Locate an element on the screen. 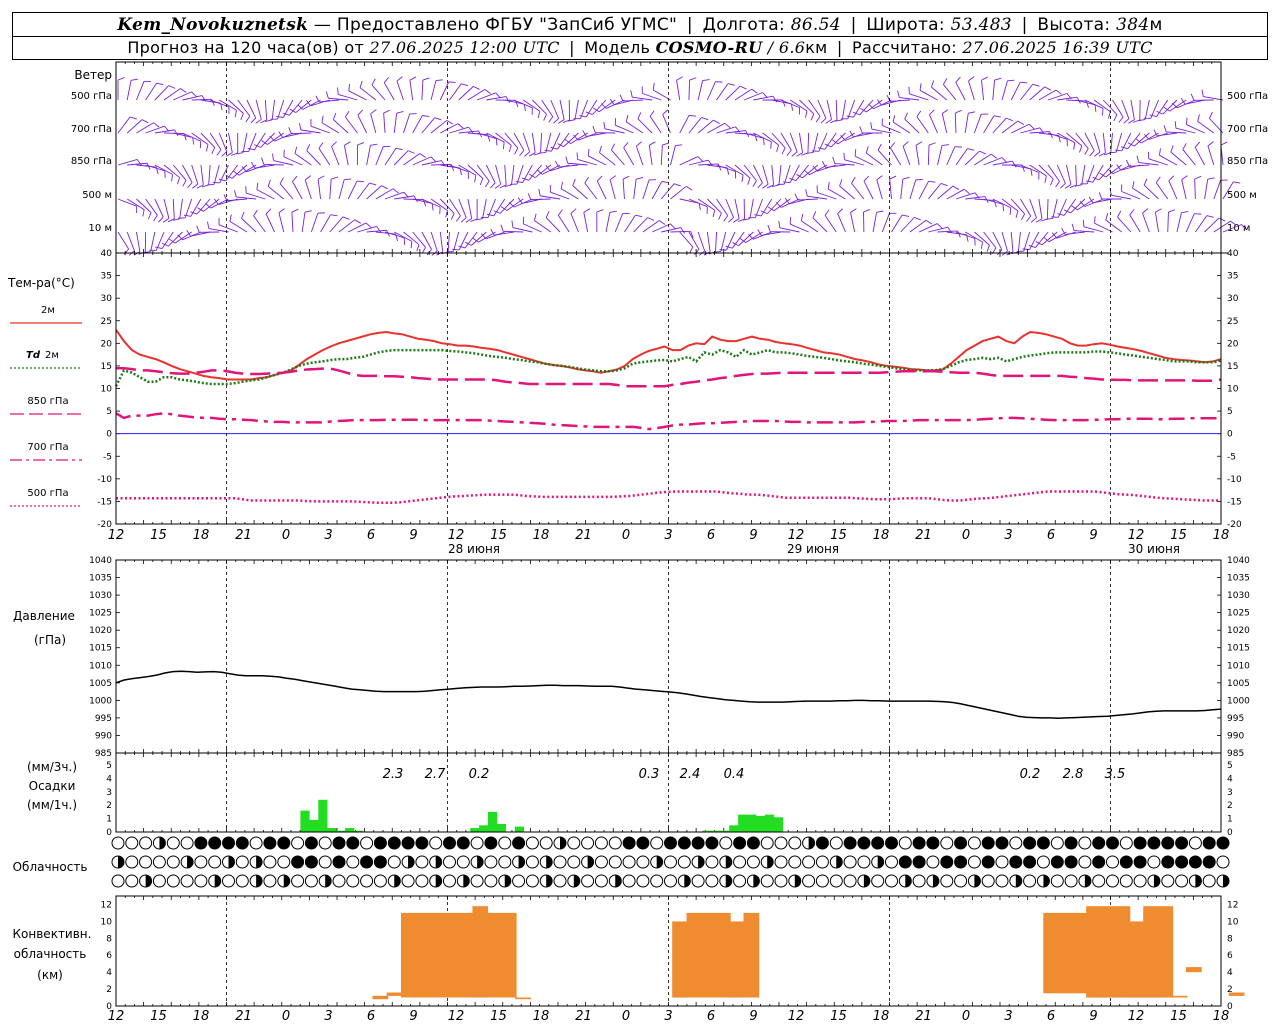 The width and height of the screenshot is (1280, 1024). hour-label-bottom: 12 is located at coordinates (1136, 1016).